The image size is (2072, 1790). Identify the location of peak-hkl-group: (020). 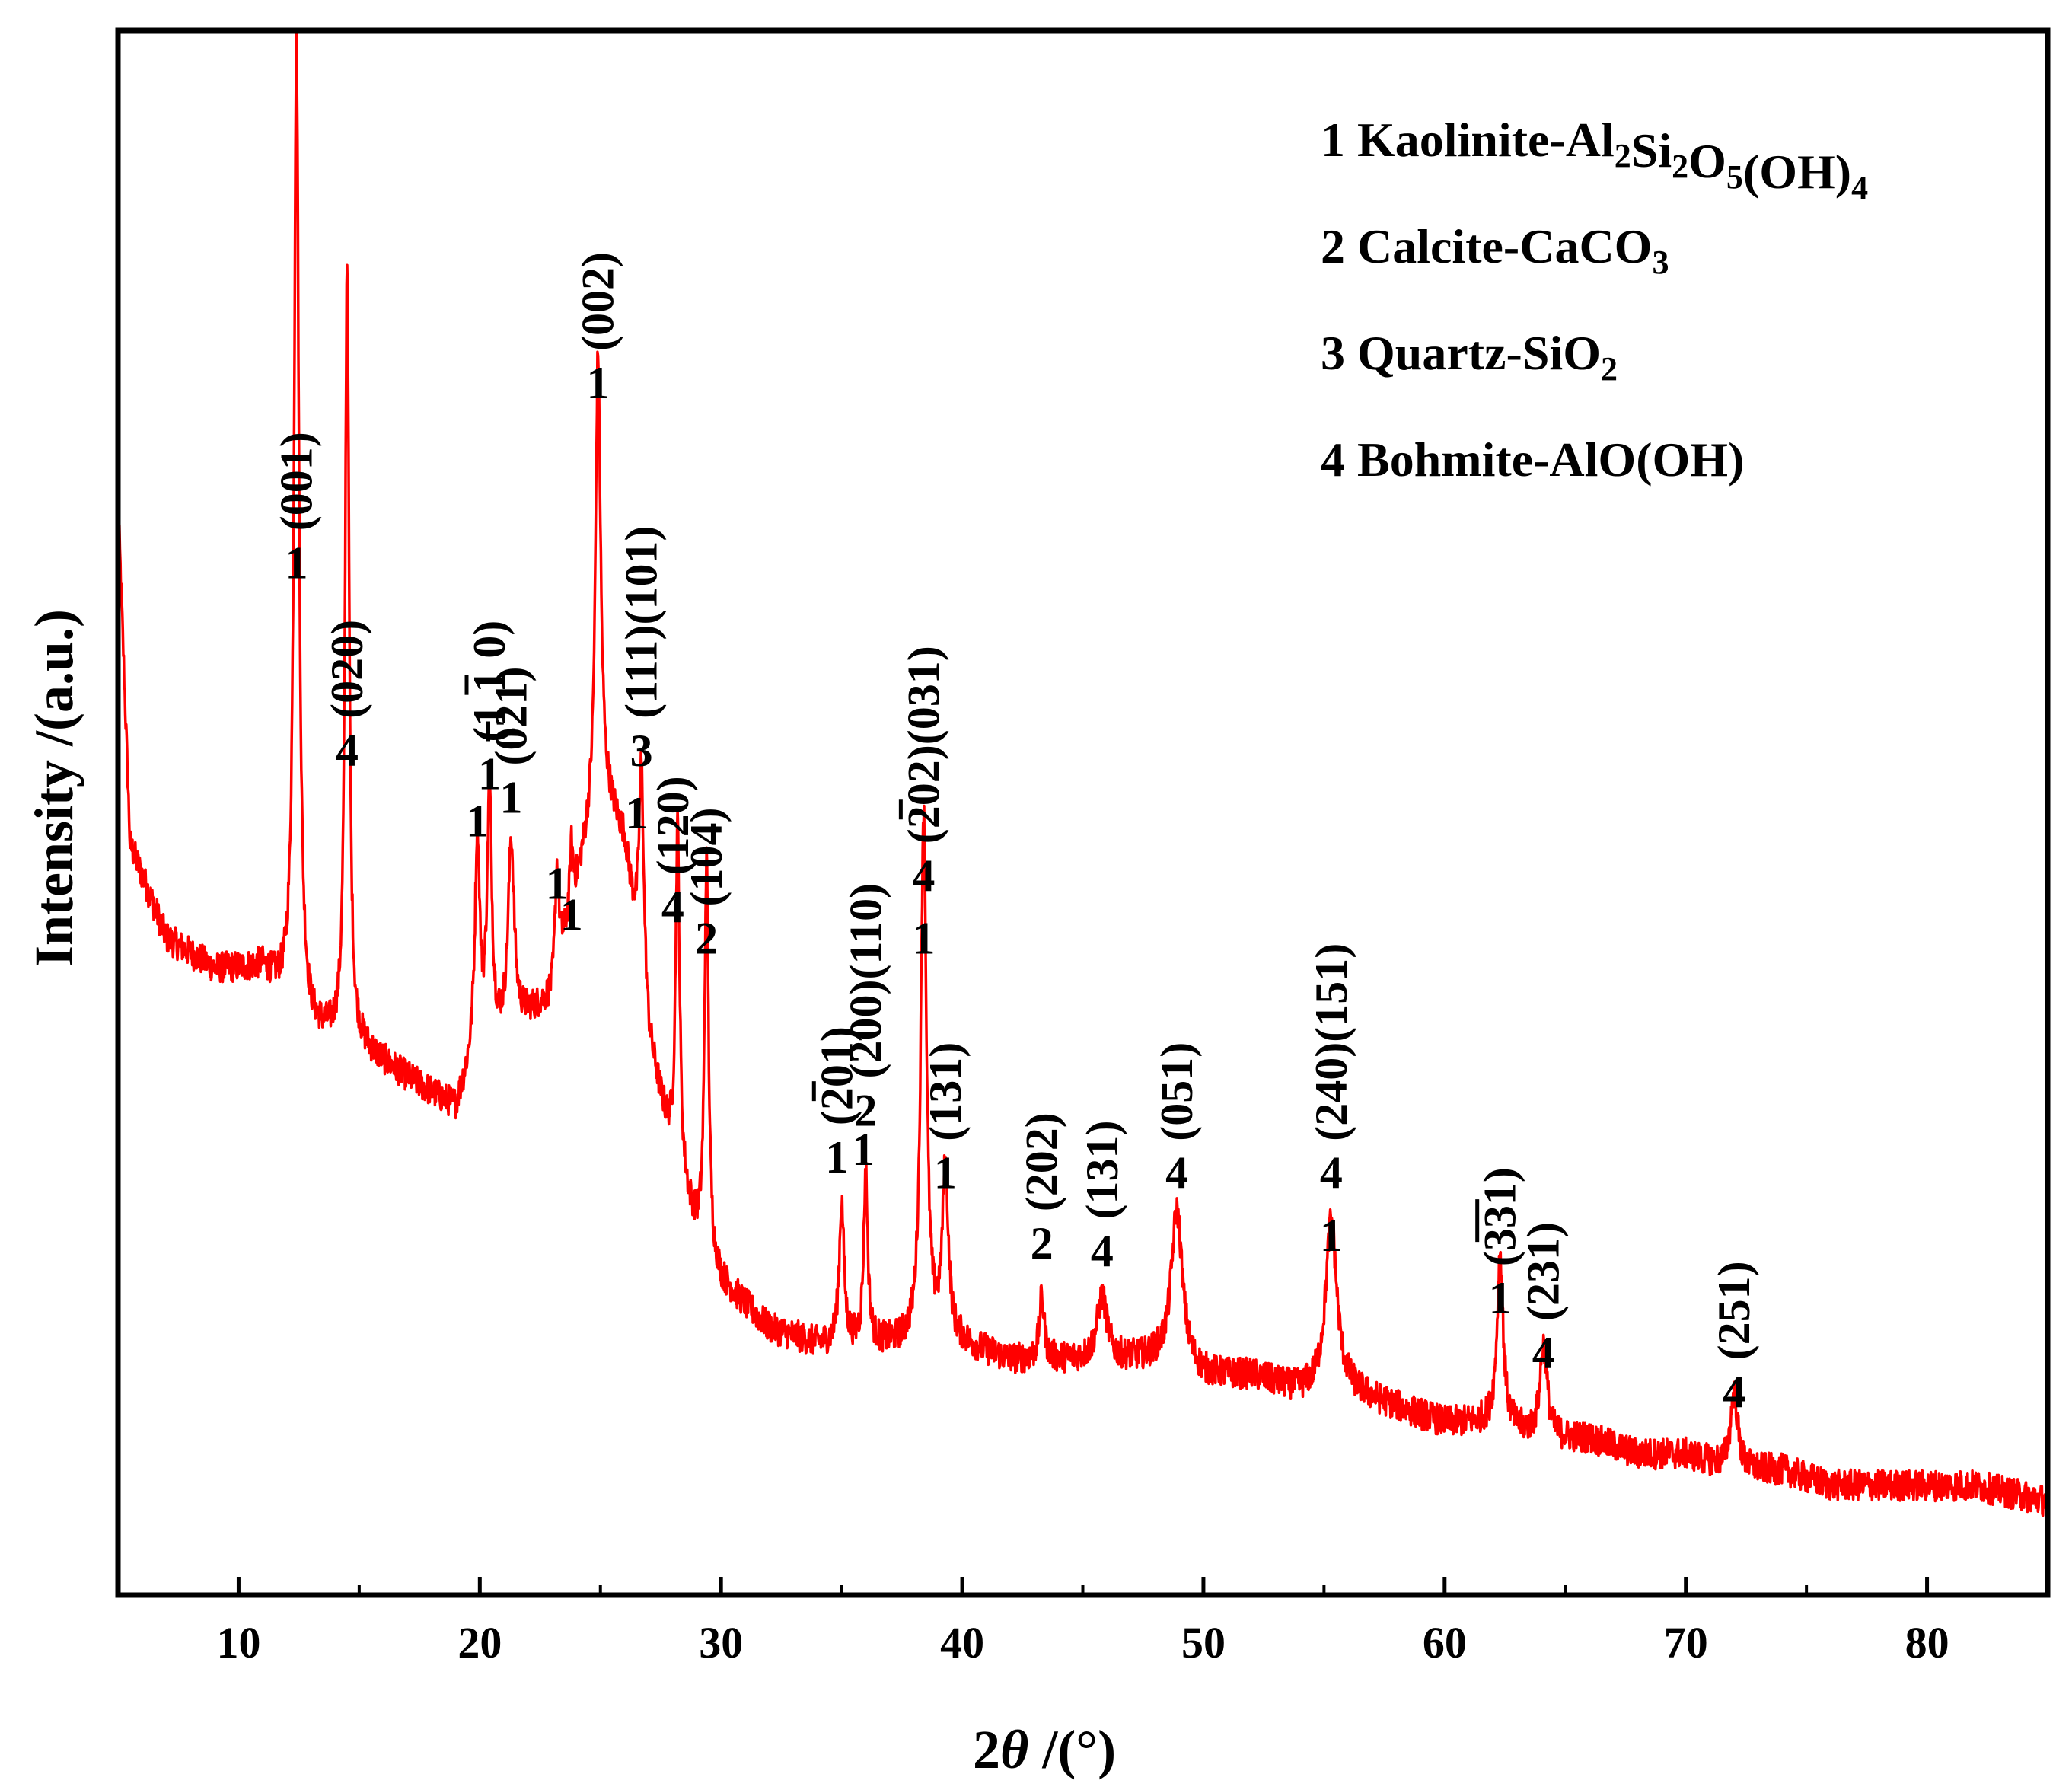
(347, 669).